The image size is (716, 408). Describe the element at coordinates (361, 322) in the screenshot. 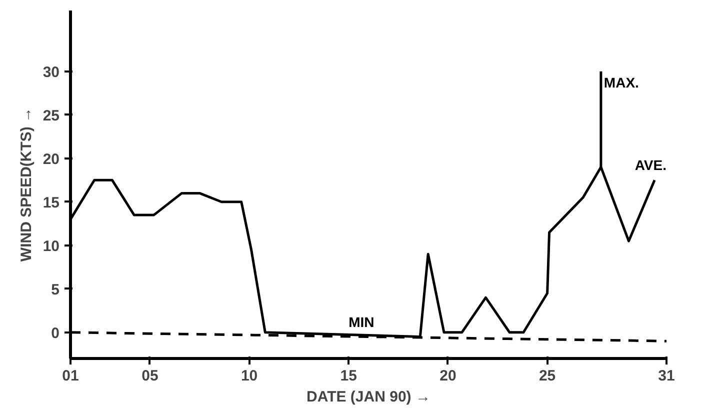

I see `series-label: MIN` at that location.